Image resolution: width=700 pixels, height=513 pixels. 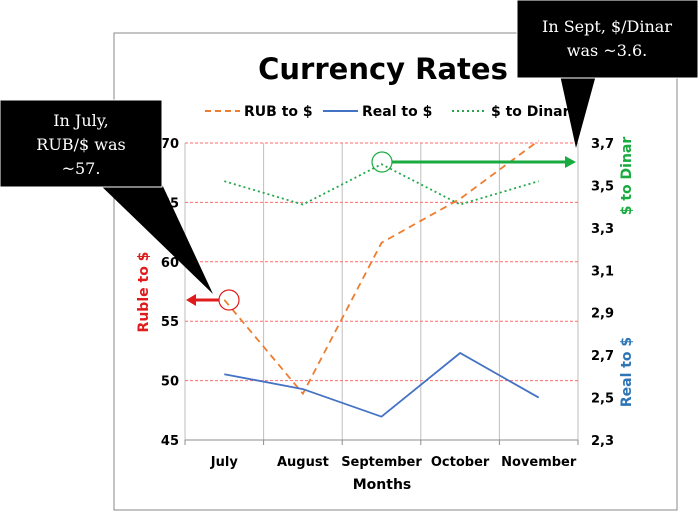 I want to click on callout-july: In July, RUB/$ was ~57., so click(x=106, y=196).